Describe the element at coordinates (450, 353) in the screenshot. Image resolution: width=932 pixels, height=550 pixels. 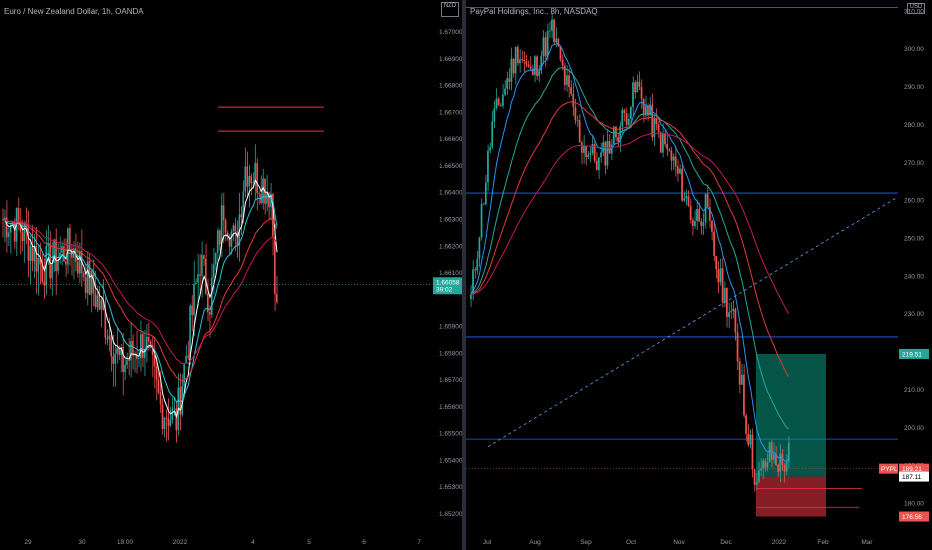
I see `price-axis-label: 1.65800` at that location.